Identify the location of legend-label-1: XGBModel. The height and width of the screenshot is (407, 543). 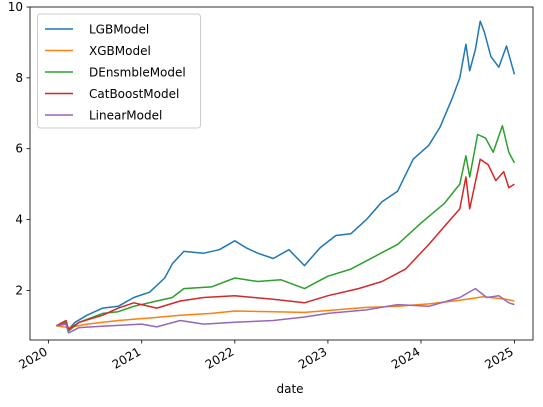
(120, 51).